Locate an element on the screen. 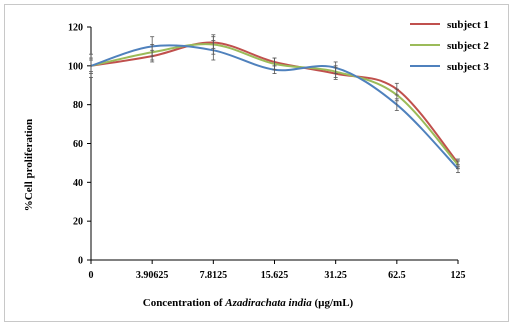 This screenshot has height=327, width=515. x-tick-label: 3.90625 is located at coordinates (152, 275).